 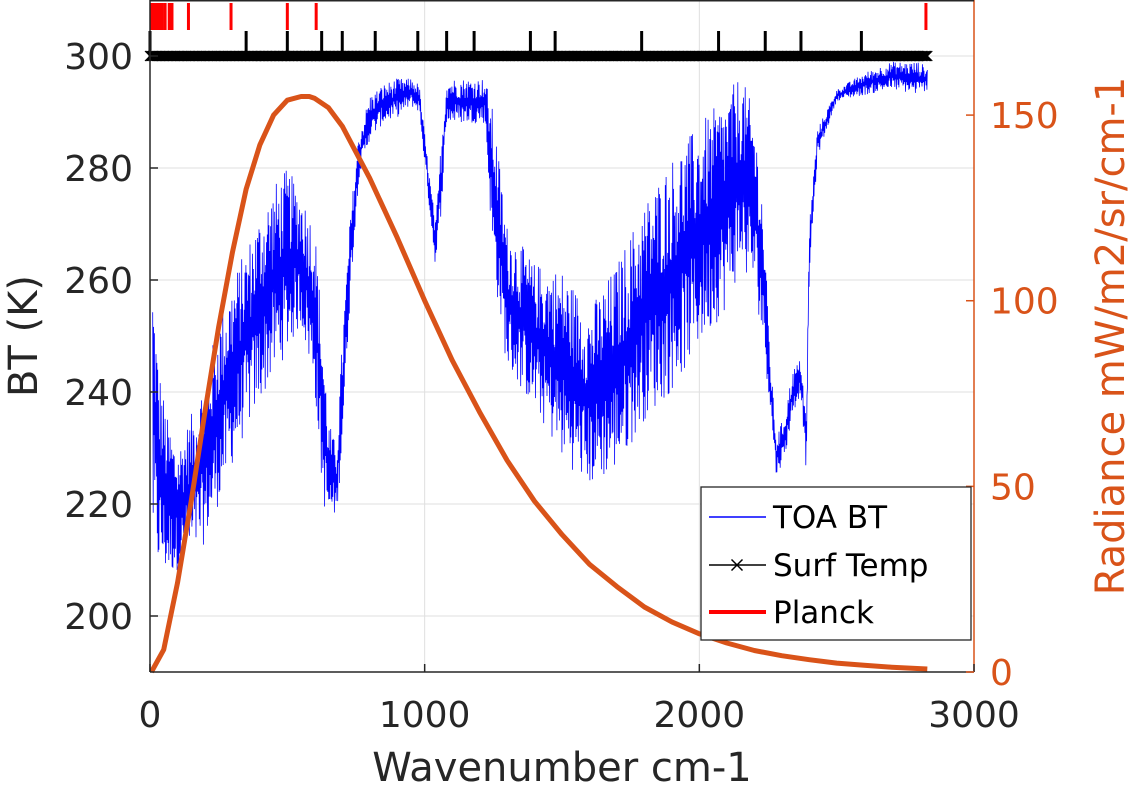 I want to click on legend-marker-surf-temp, so click(x=737, y=565).